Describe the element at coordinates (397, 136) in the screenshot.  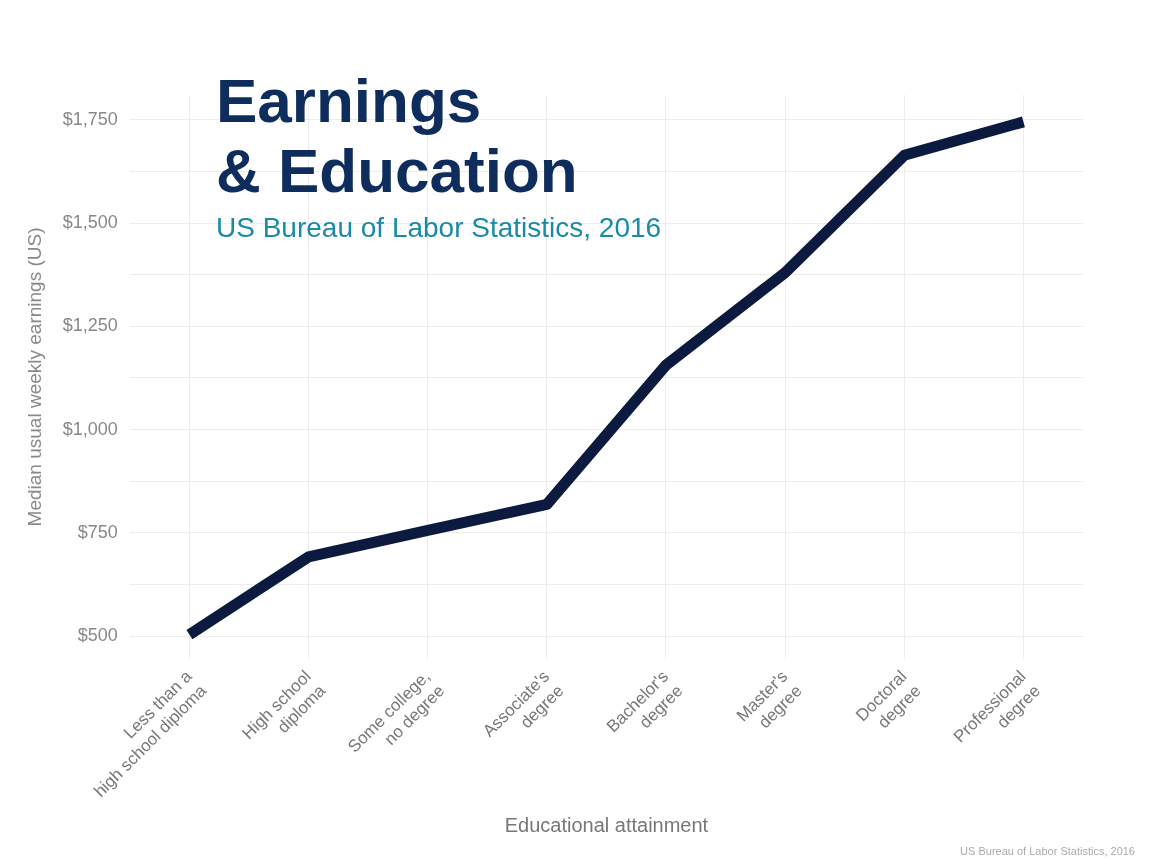
I see `chart-title: Earnings & Education` at that location.